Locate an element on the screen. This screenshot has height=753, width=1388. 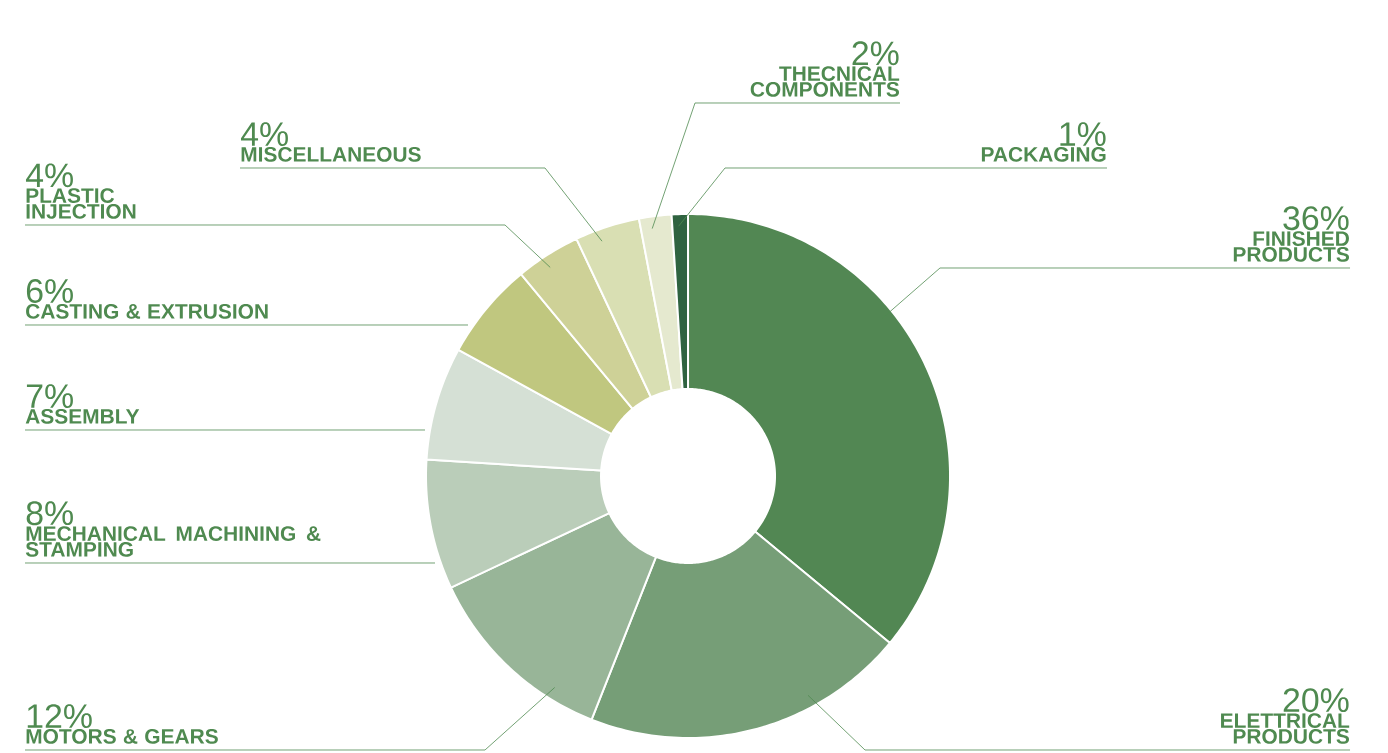
data-label: 36% is located at coordinates (1316, 218).